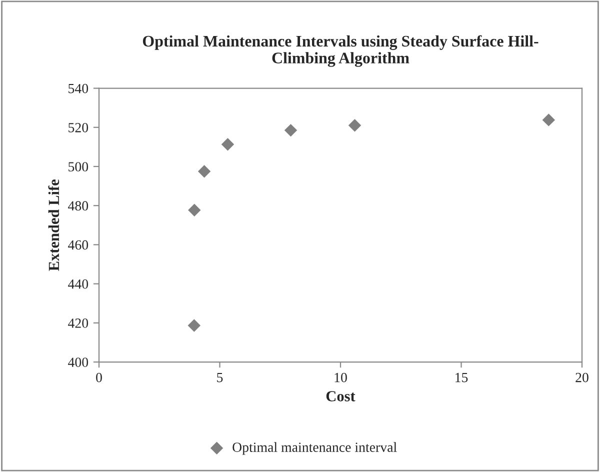  Describe the element at coordinates (582, 377) in the screenshot. I see `x-tick-label: 20` at that location.